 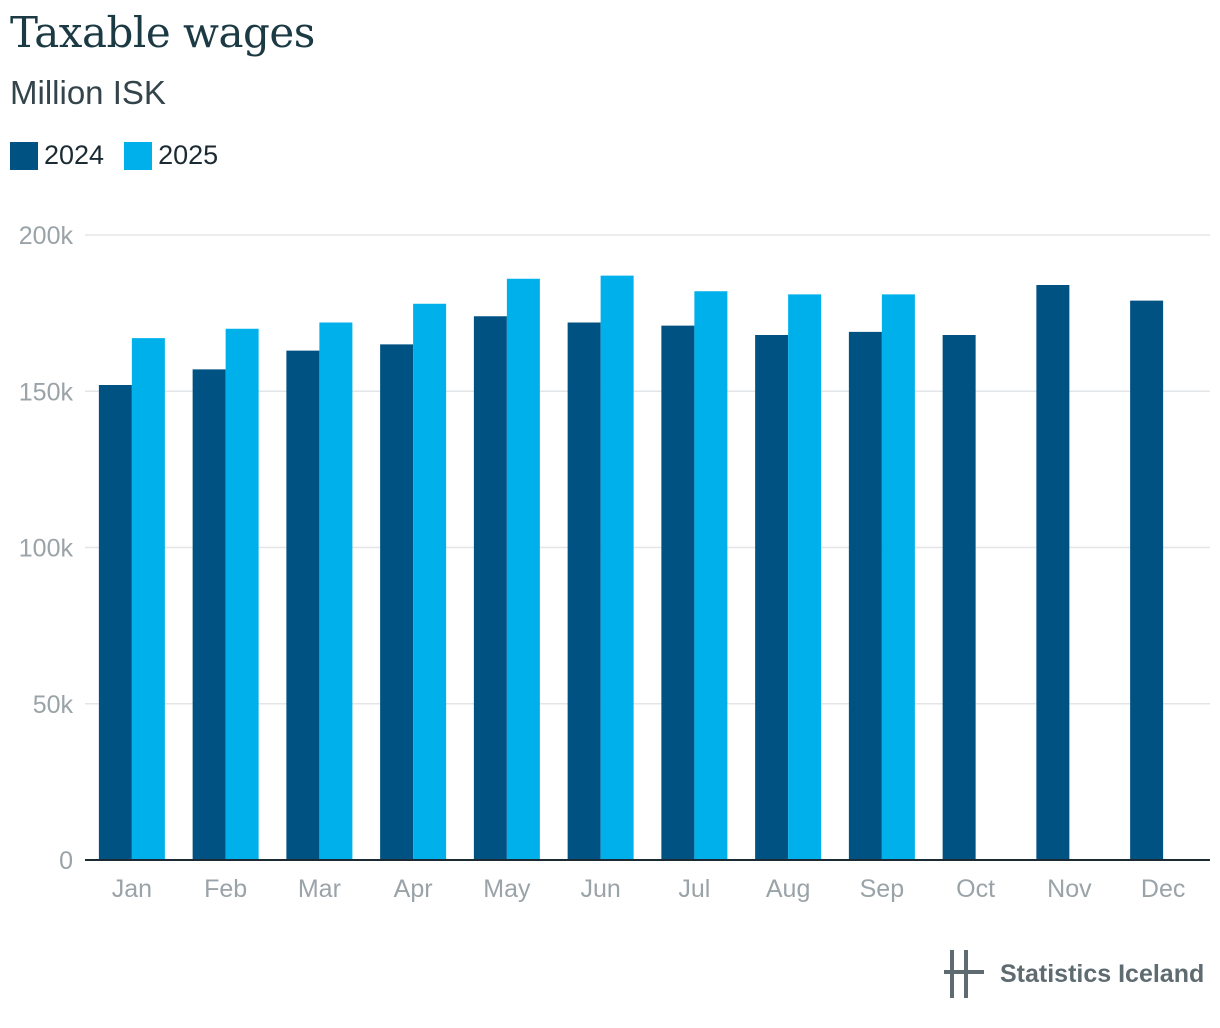 What do you see at coordinates (303, 605) in the screenshot?
I see `bar-2024-mar` at bounding box center [303, 605].